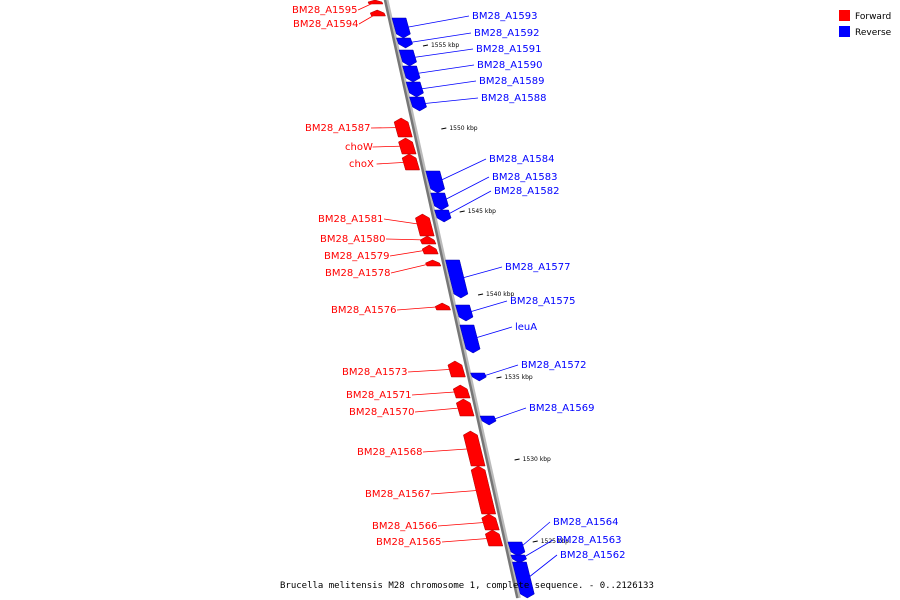  What do you see at coordinates (482, 211) in the screenshot?
I see `kbp-tick-label: 1545 kbp` at bounding box center [482, 211].